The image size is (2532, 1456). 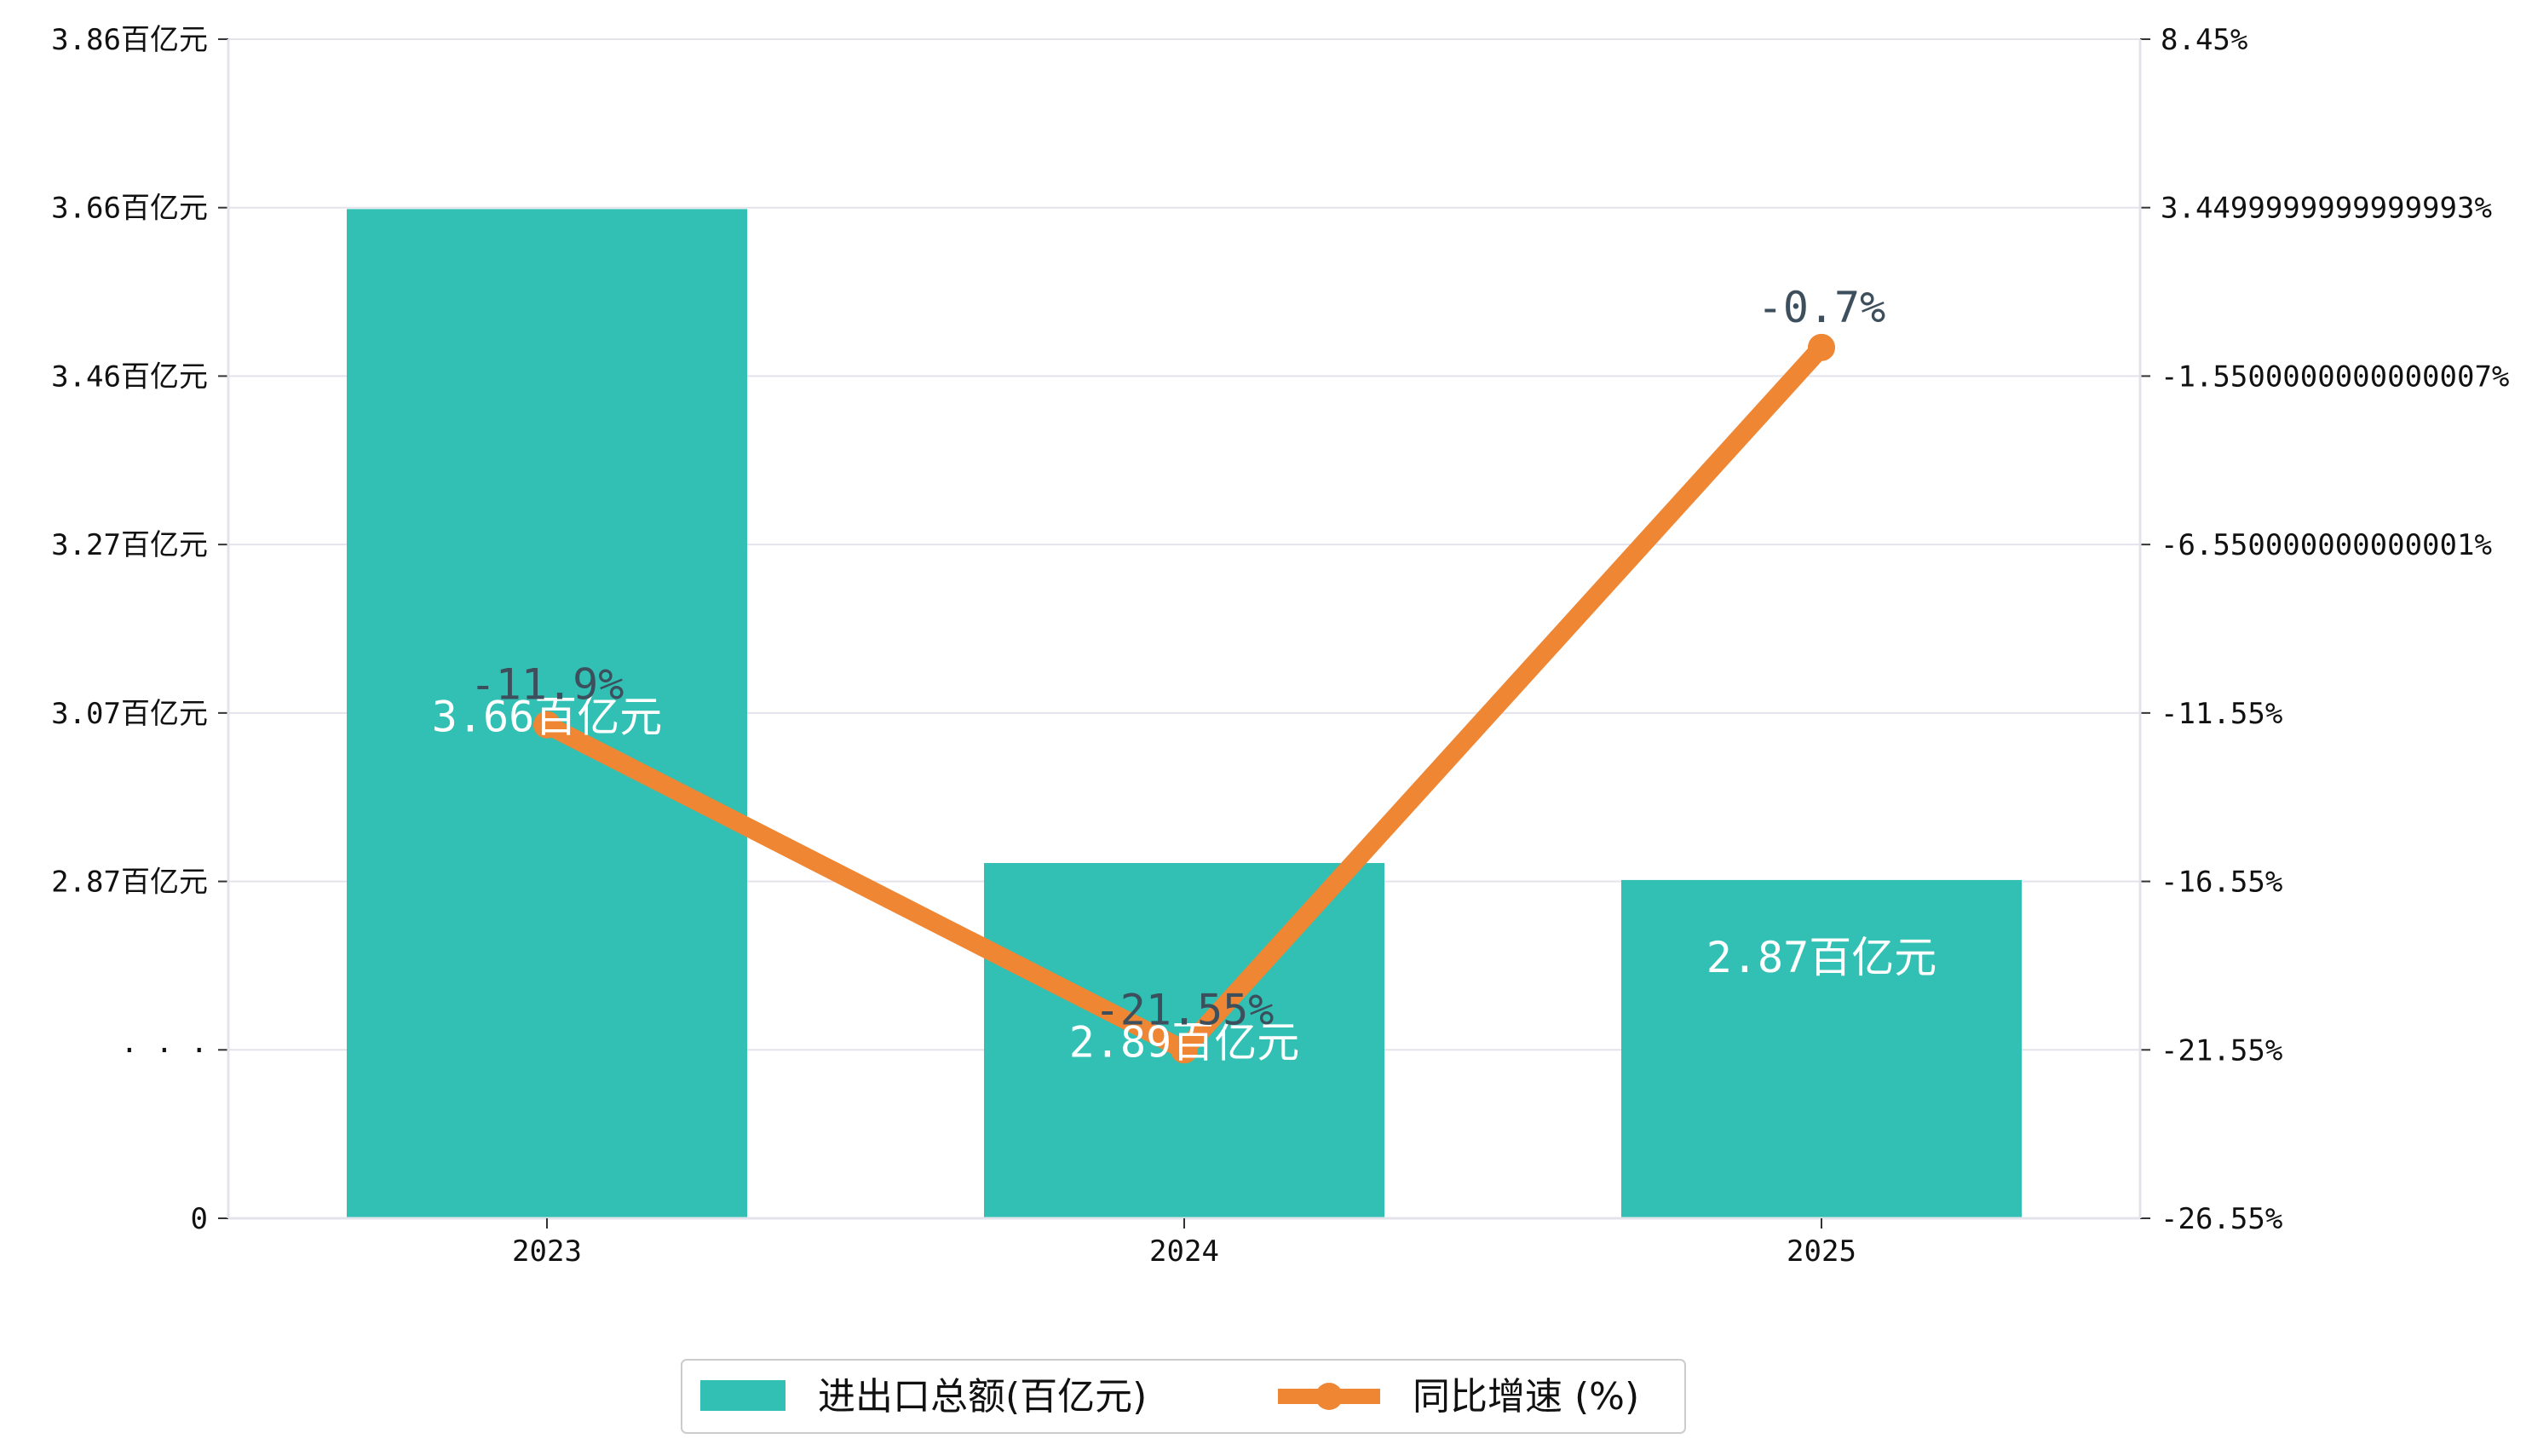 What do you see at coordinates (547, 685) in the screenshot?
I see `line-value-label: -11.9%` at bounding box center [547, 685].